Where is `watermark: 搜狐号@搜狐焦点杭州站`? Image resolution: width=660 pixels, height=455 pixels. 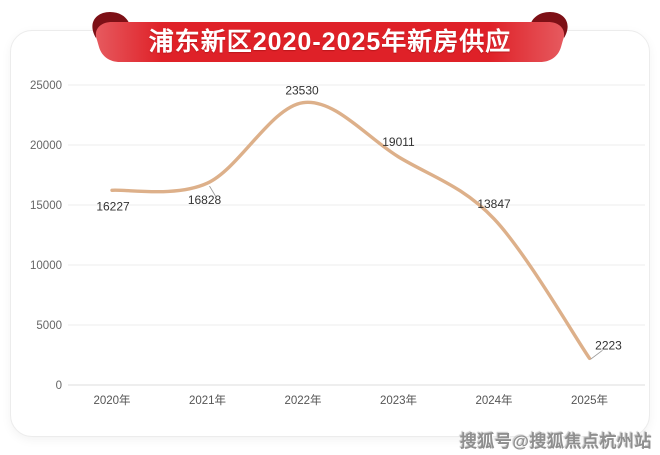 watermark: 搜狐号@搜狐焦点杭州站 is located at coordinates (555, 441).